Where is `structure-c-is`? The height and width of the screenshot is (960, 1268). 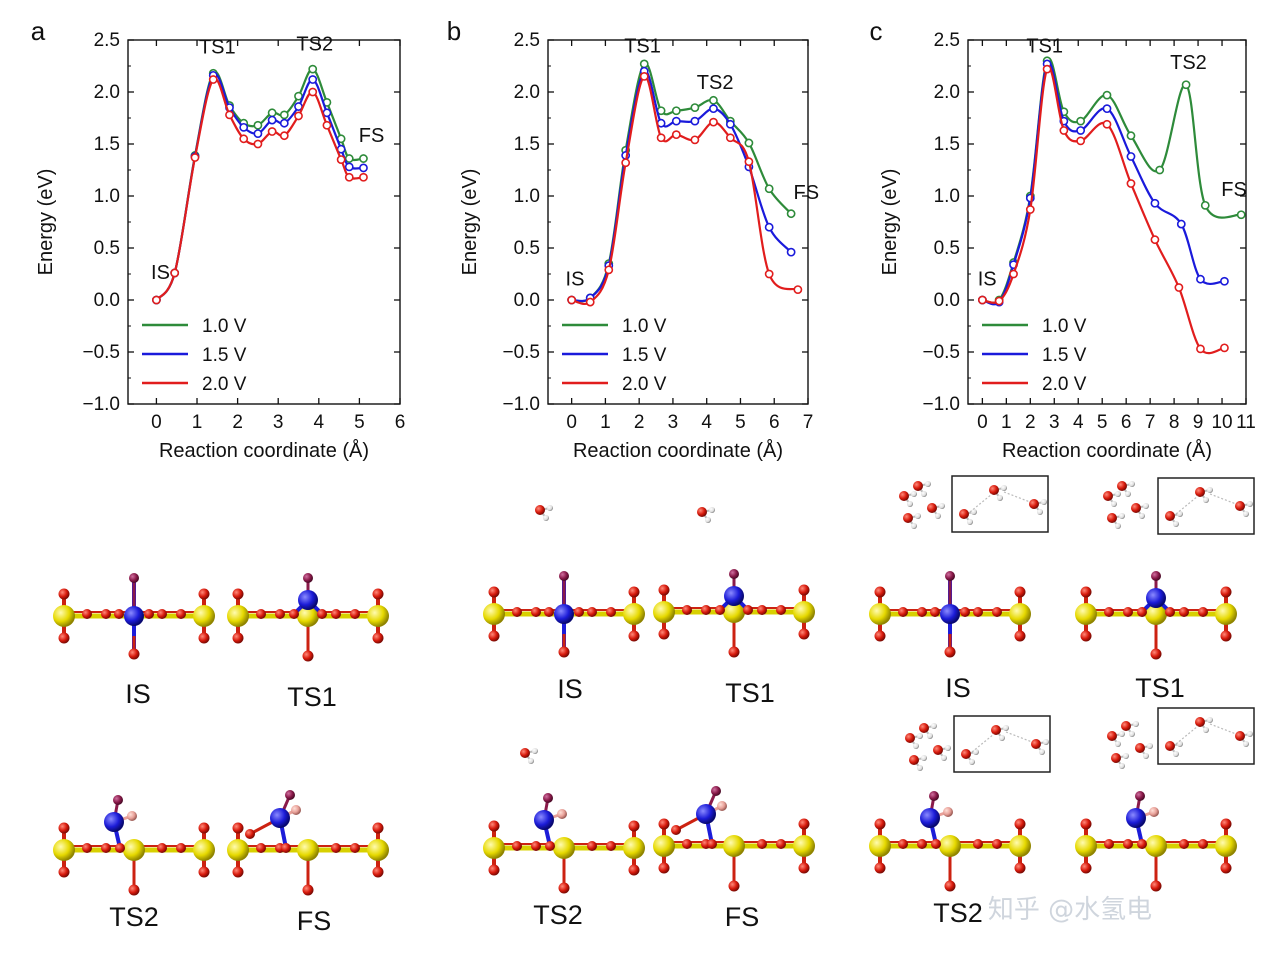 structure-c-is is located at coordinates (950, 614).